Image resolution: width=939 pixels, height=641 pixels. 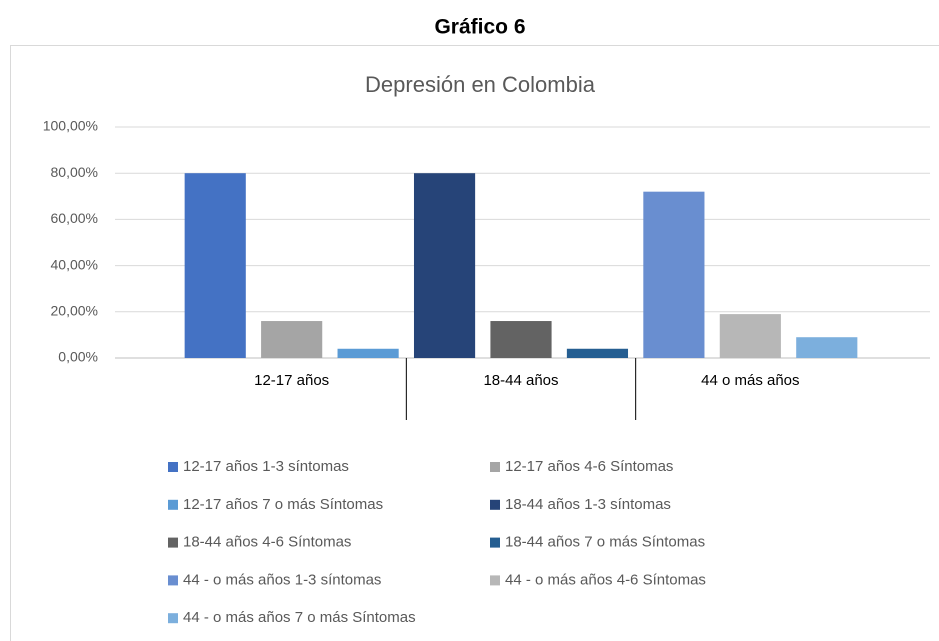 I want to click on y-tick-label: 100,00%, so click(x=70, y=126).